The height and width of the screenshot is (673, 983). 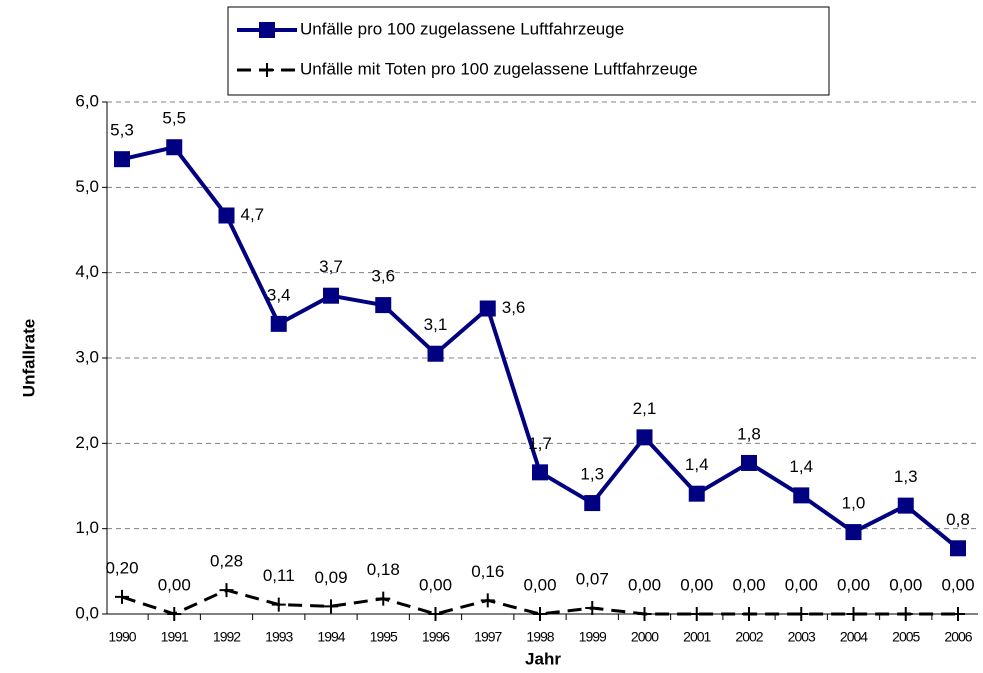 I want to click on data-label: 0,11, so click(x=279, y=575).